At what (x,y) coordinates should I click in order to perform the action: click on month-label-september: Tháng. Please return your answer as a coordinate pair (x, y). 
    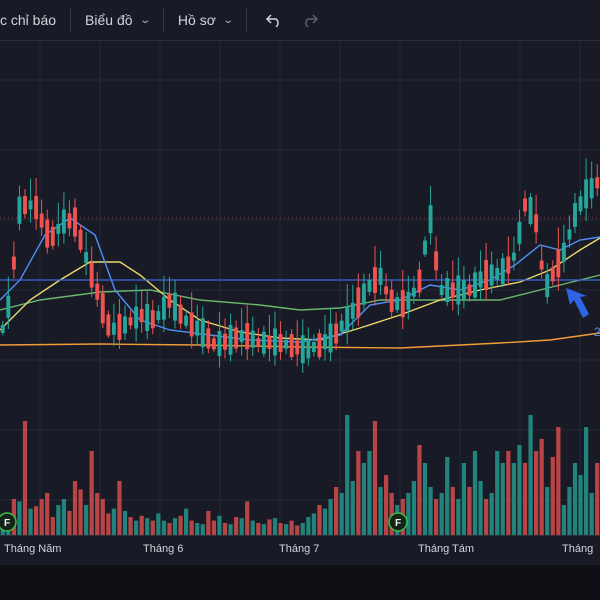
    Looking at the image, I should click on (578, 549).